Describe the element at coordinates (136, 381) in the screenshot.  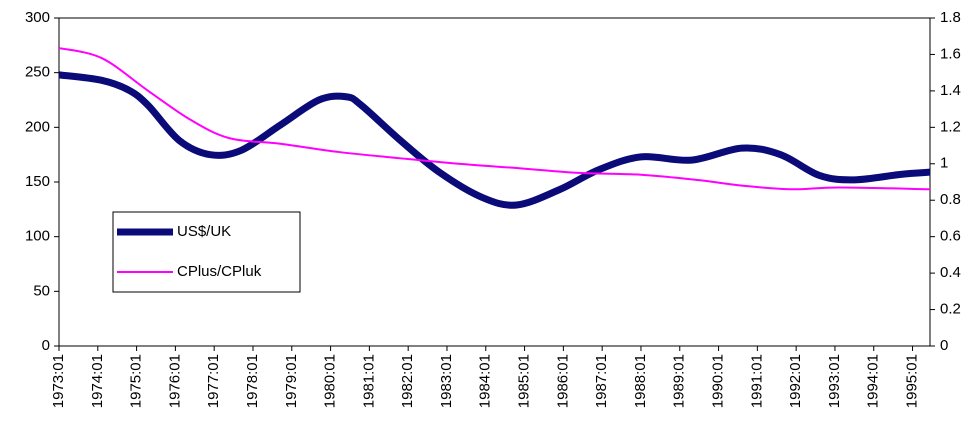
I see `x-tick-label: 1975:01` at that location.